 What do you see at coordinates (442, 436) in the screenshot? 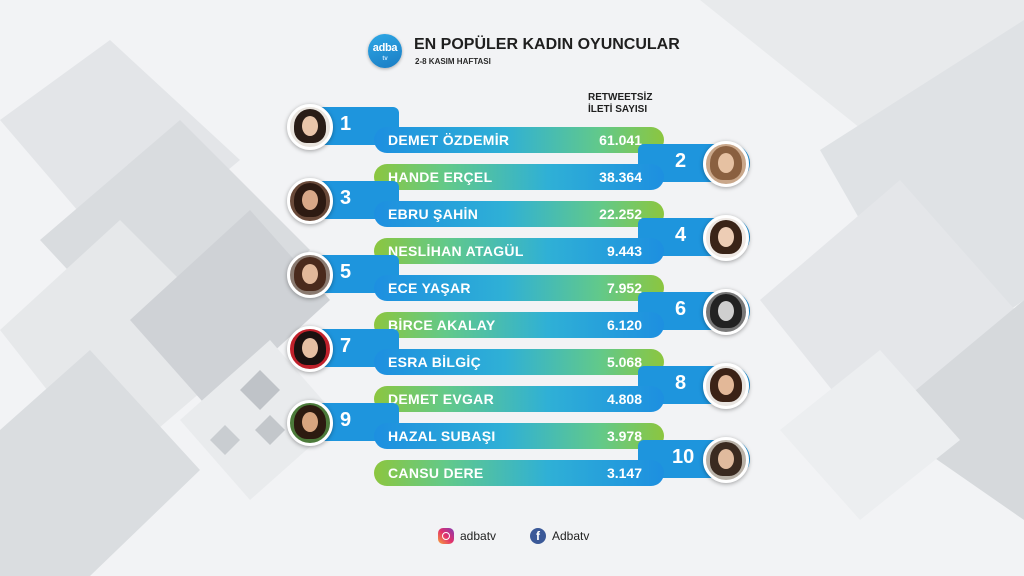
I see `actress-name: HAZAL SUBAŞI` at bounding box center [442, 436].